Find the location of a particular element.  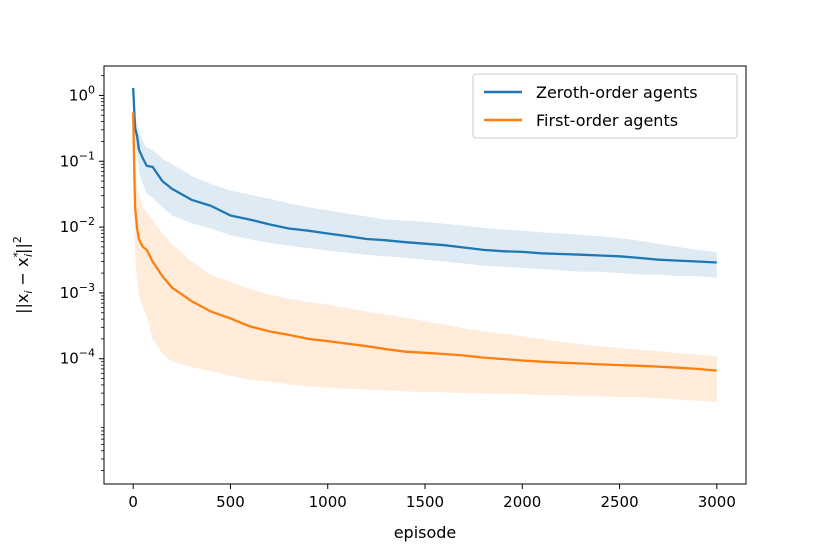

x-tick-label: 1500 is located at coordinates (425, 502).